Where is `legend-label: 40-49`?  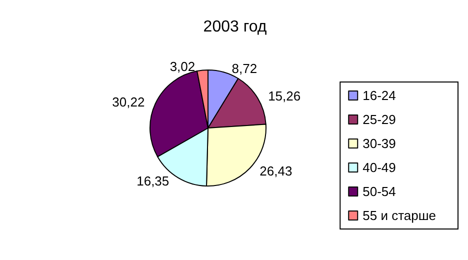 legend-label: 40-49 is located at coordinates (379, 167).